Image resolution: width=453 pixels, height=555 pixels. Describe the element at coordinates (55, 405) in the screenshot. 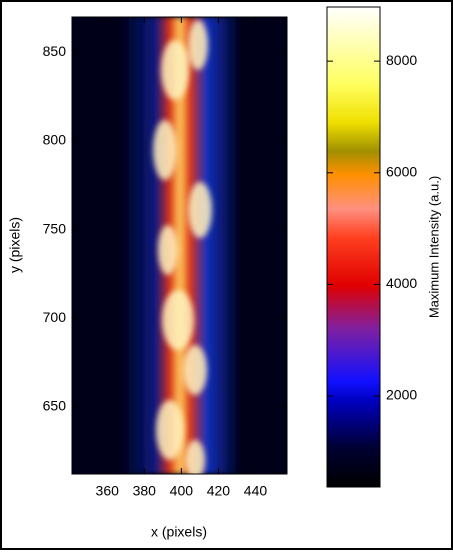

I see `y-tick-label: 650` at that location.